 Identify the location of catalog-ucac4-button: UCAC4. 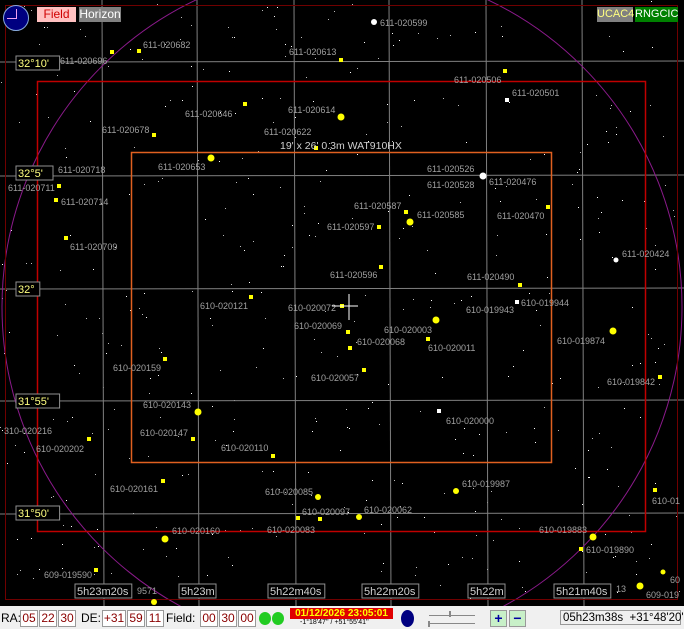
(616, 14).